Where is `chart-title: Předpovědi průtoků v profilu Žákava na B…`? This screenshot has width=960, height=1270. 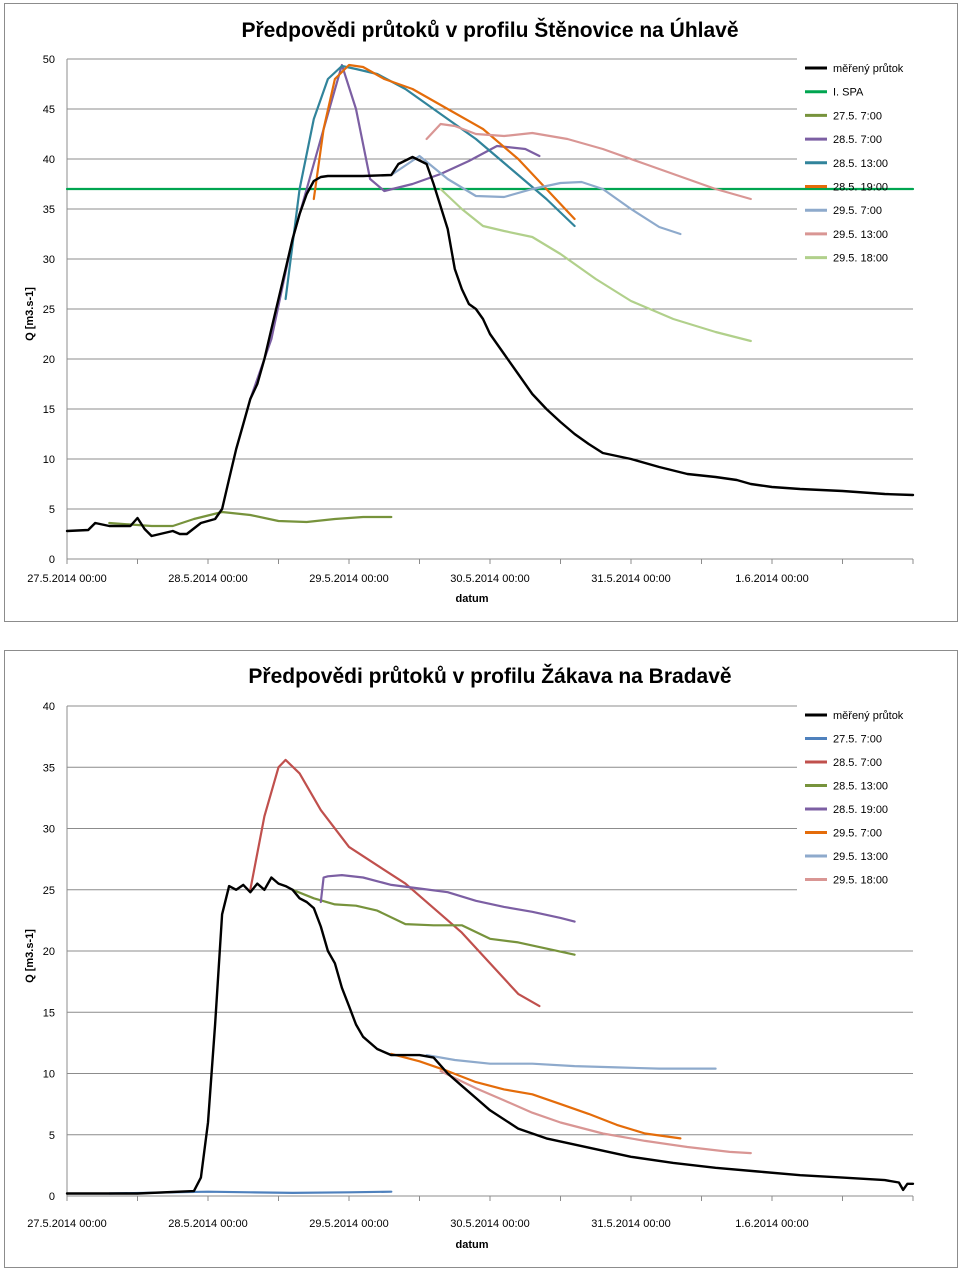 chart-title: Předpovědi průtoků v profilu Žákava na B… is located at coordinates (489, 676).